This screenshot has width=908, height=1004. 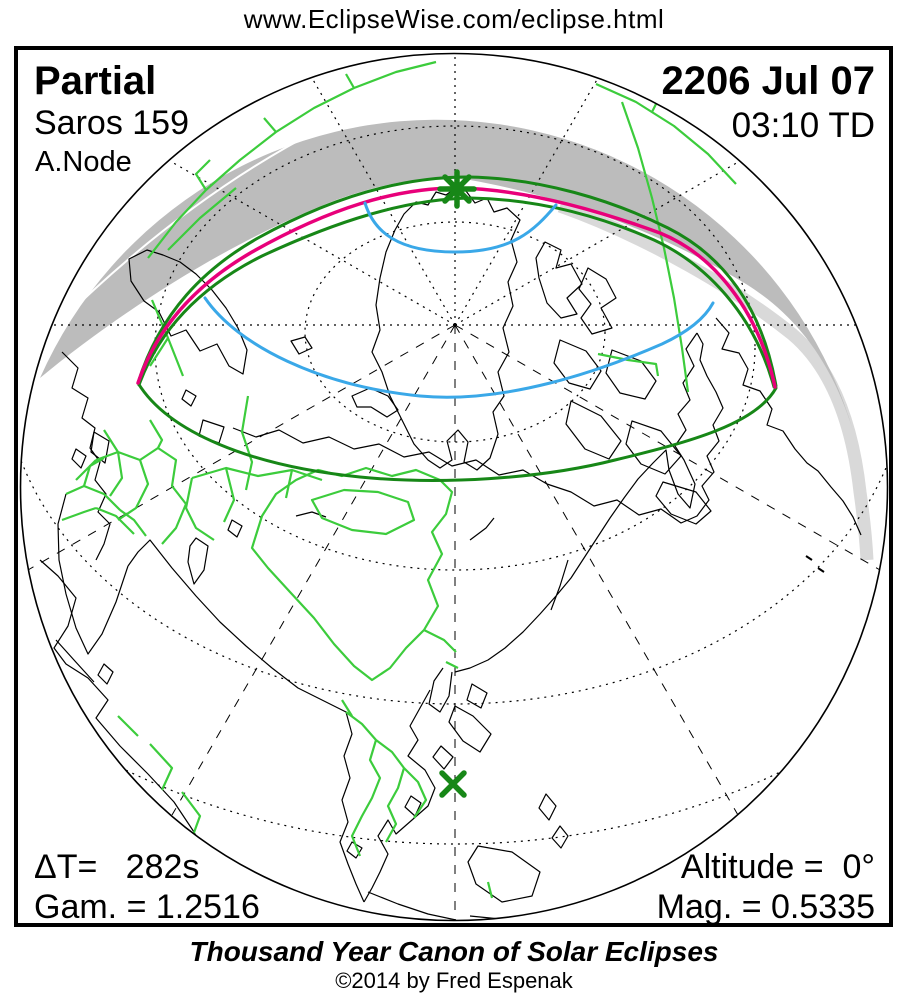 I want to click on islands-hawaii, so click(x=815, y=564).